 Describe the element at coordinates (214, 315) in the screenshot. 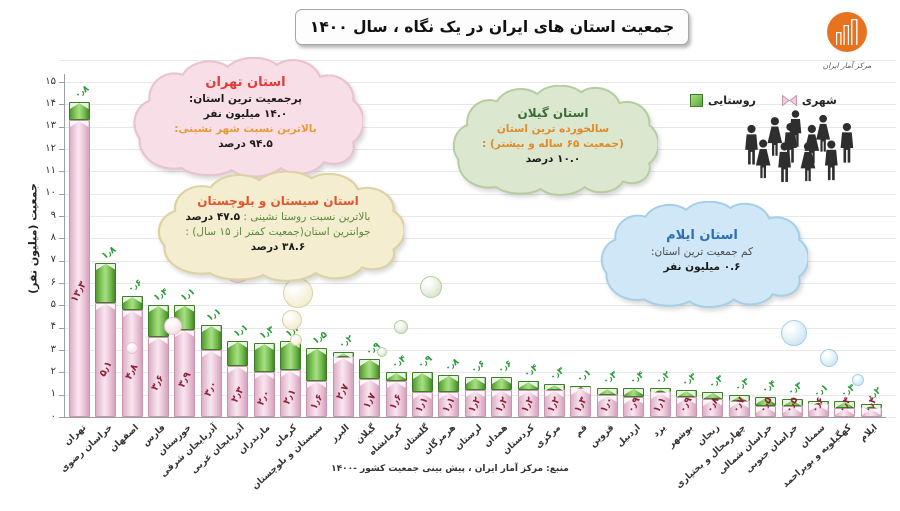

I see `rural-value-label: ۱٫۱` at that location.